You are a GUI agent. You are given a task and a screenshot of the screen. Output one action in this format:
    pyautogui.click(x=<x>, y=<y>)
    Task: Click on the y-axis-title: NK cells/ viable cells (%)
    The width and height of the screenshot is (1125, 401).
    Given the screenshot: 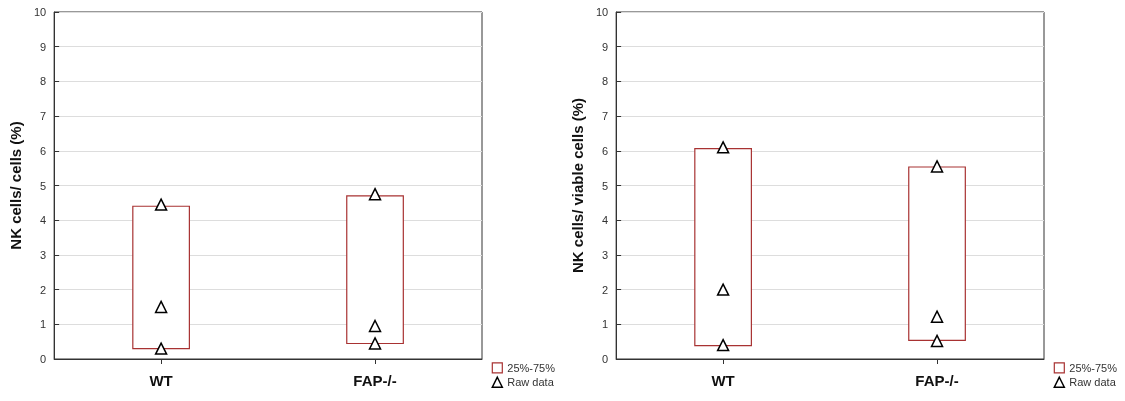 What is the action you would take?
    pyautogui.click(x=577, y=185)
    